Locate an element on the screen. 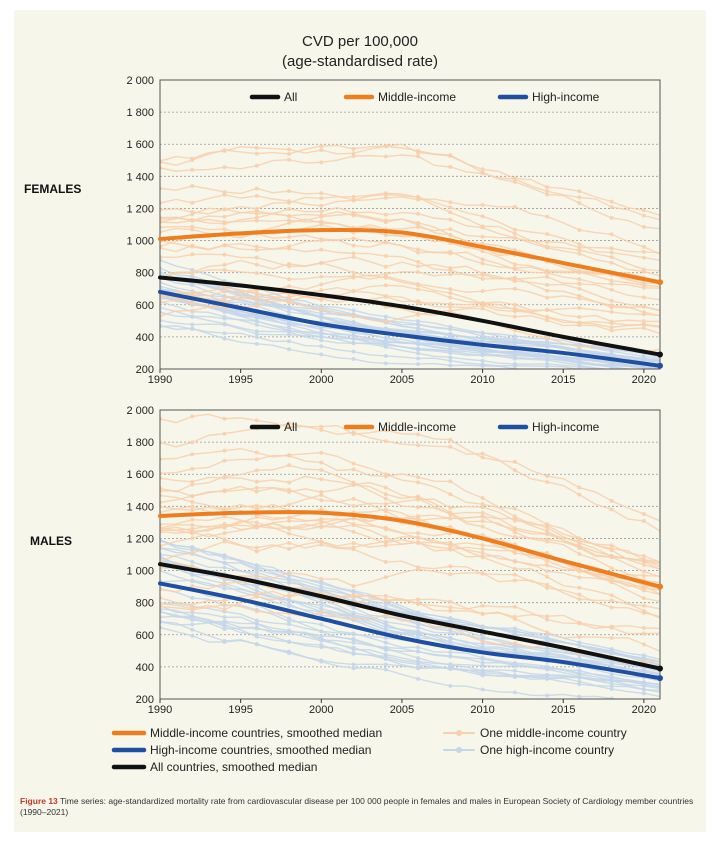  series-line-high is located at coordinates (410, 631).